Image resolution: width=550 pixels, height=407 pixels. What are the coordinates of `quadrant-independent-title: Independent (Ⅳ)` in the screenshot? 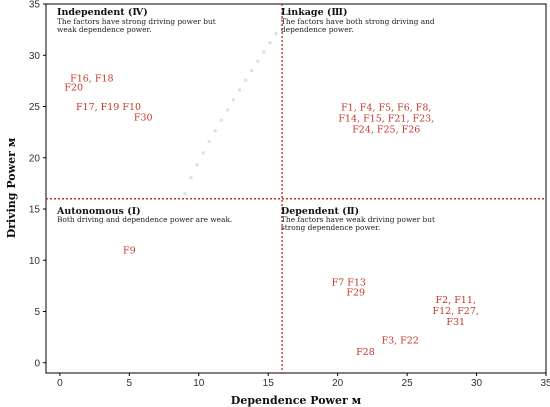 It's located at (102, 12).